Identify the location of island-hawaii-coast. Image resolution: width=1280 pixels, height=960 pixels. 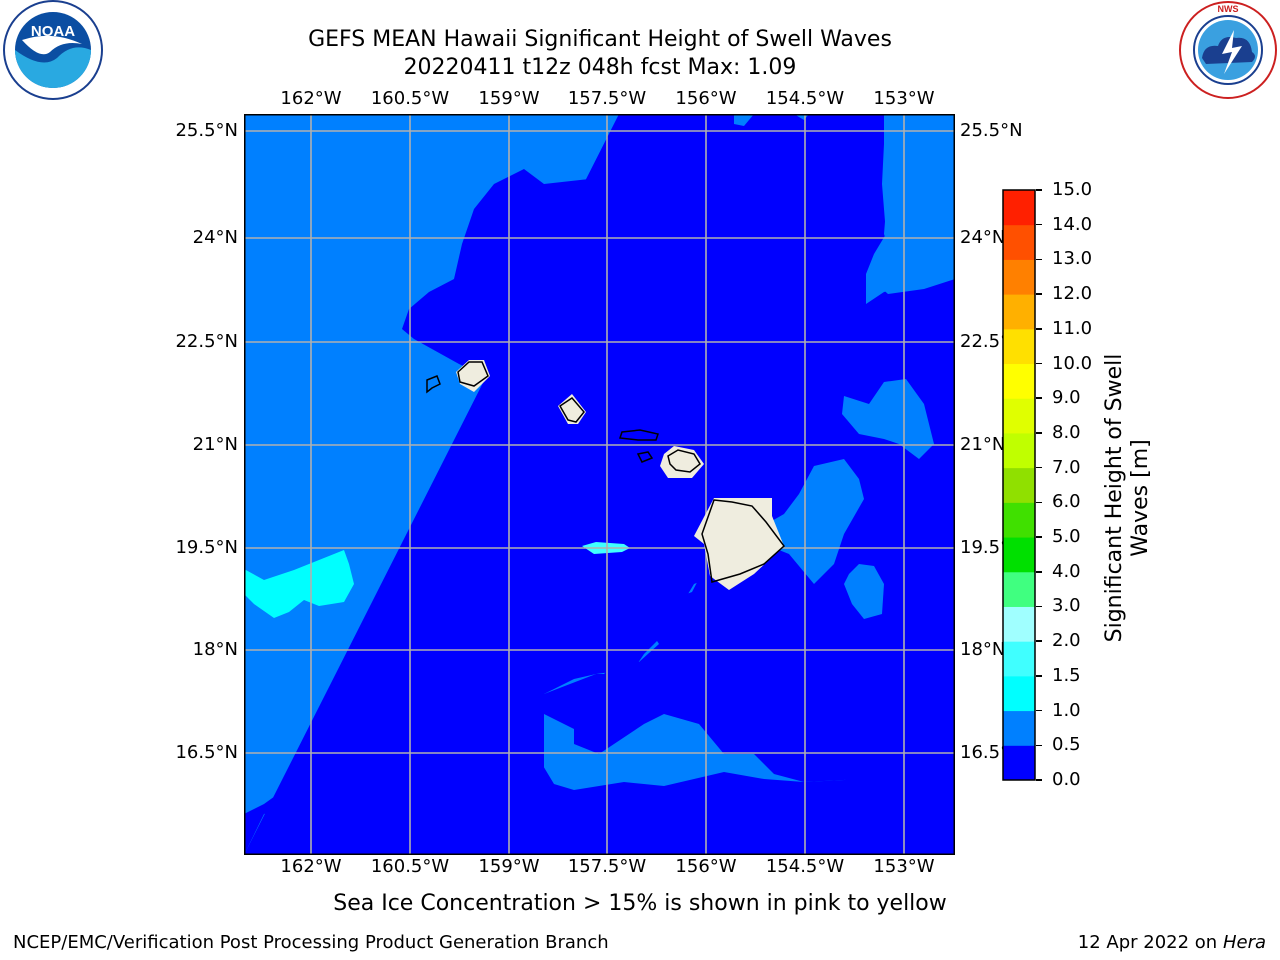
(743, 541).